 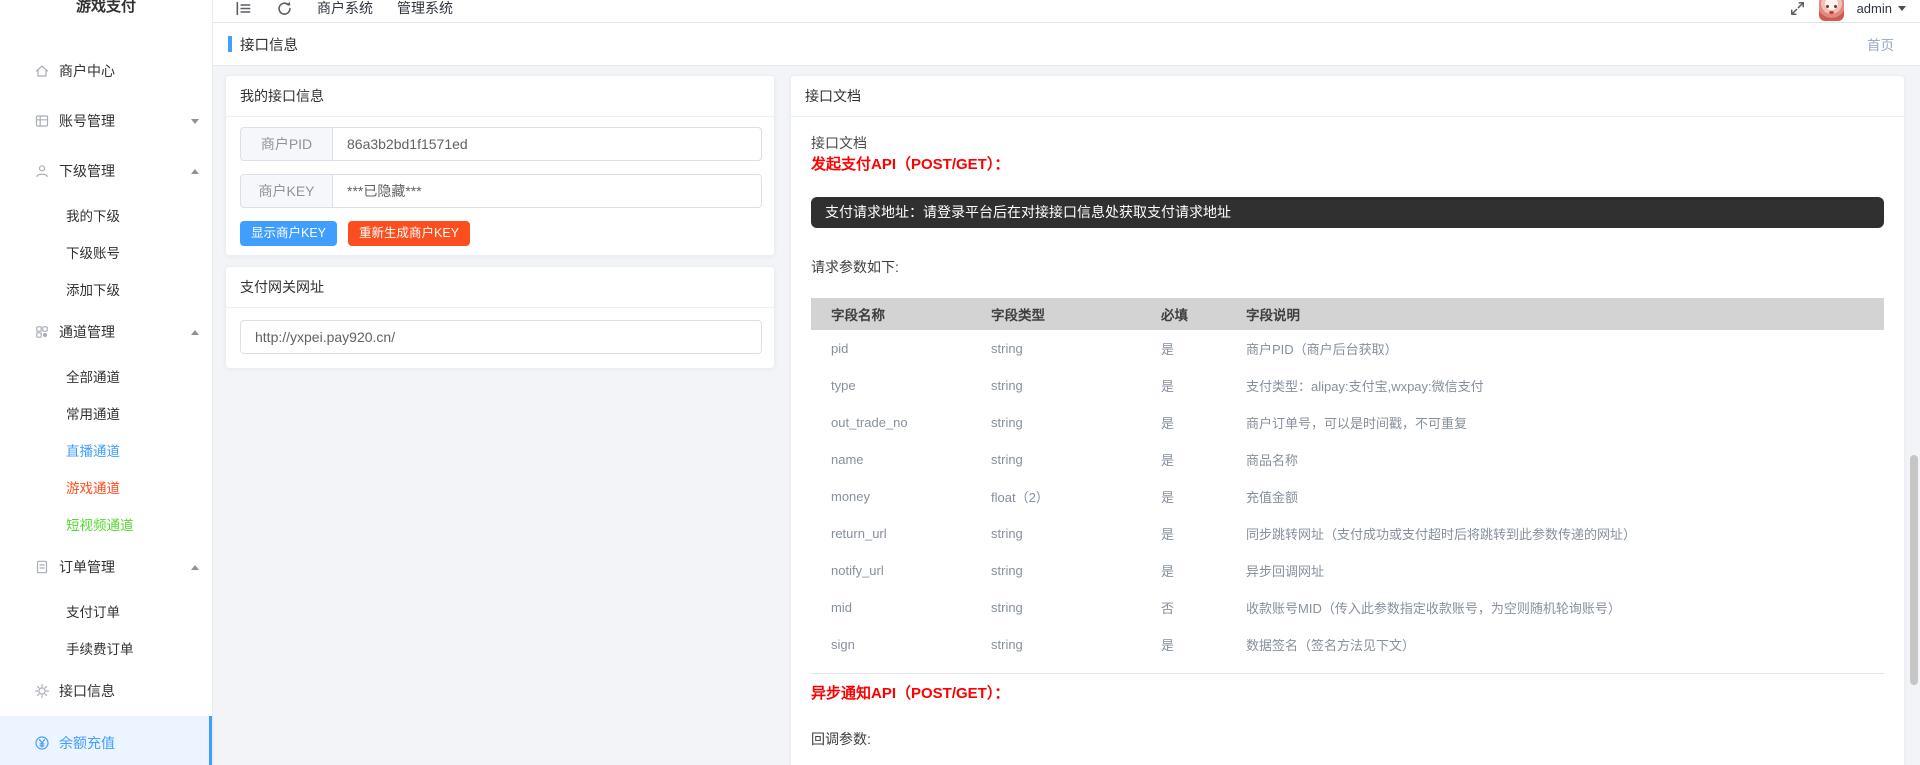 I want to click on tab-merchant-system: 商户系统, so click(x=345, y=8).